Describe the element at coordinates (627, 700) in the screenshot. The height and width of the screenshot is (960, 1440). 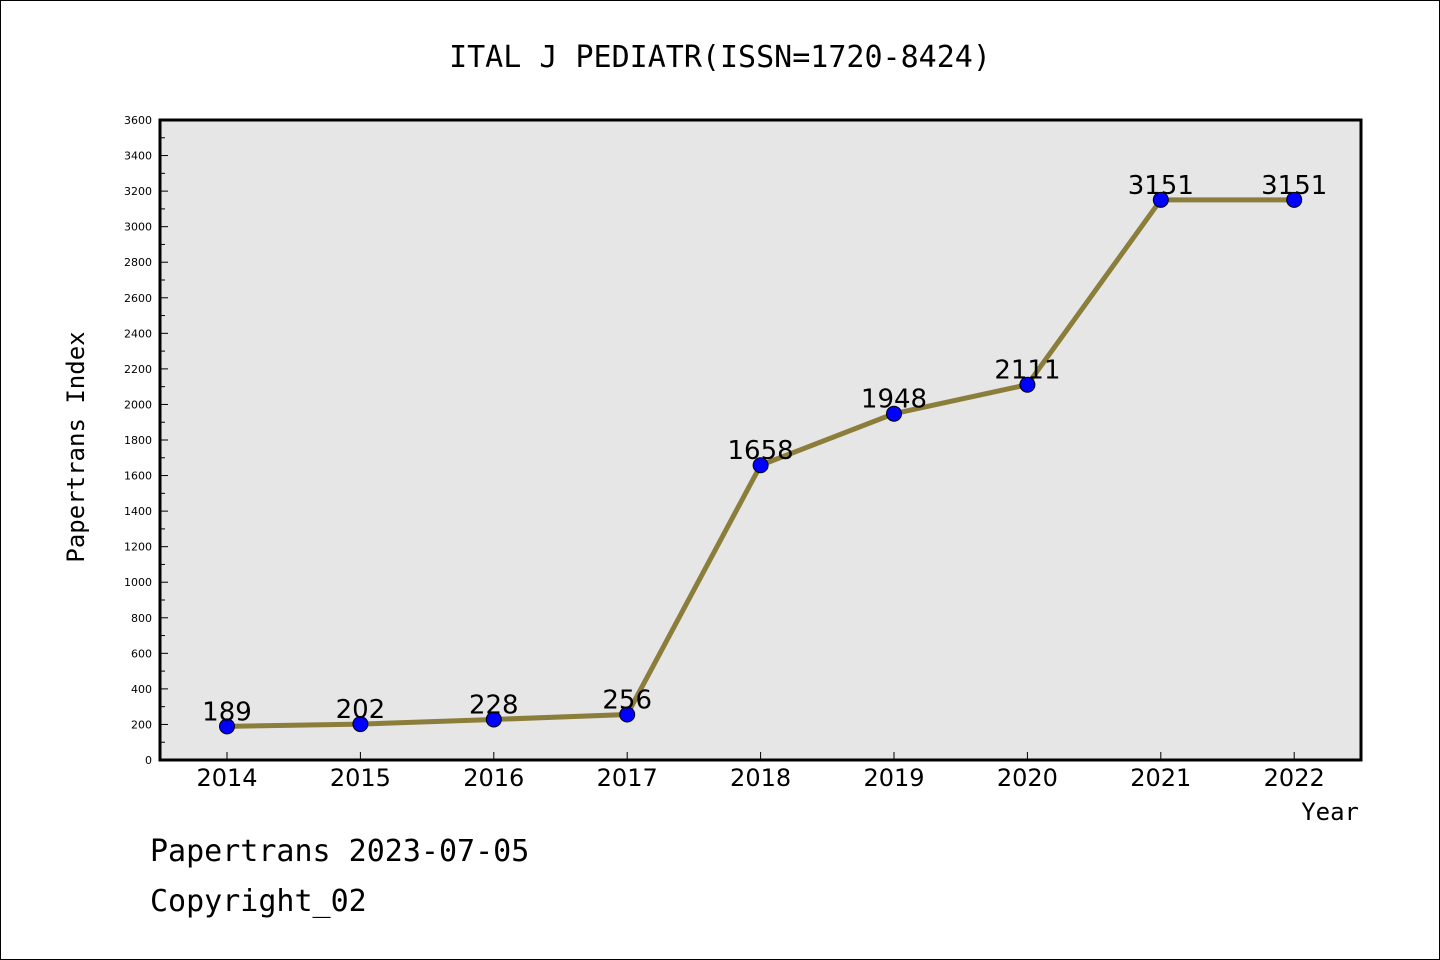
I see `data-label: 256` at that location.